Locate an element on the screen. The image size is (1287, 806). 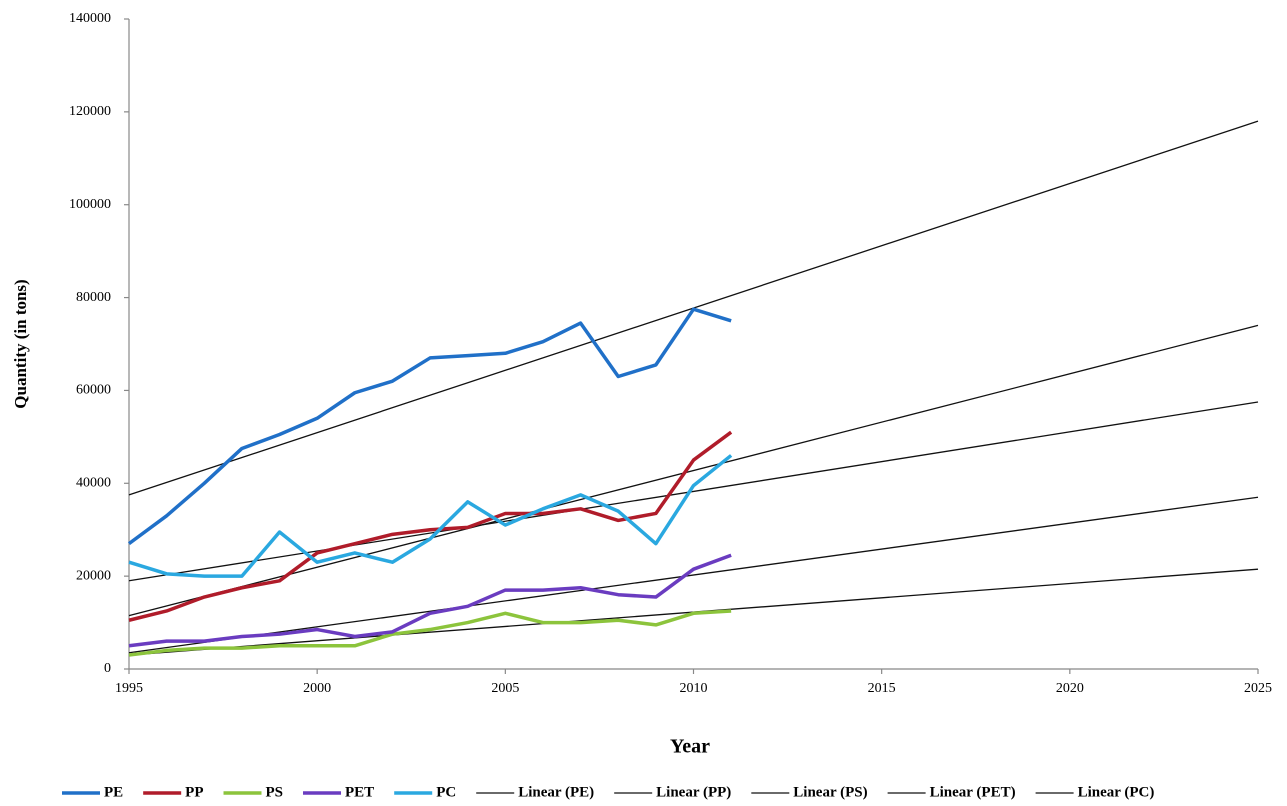
x-tick-label: 1995 is located at coordinates (129, 688).